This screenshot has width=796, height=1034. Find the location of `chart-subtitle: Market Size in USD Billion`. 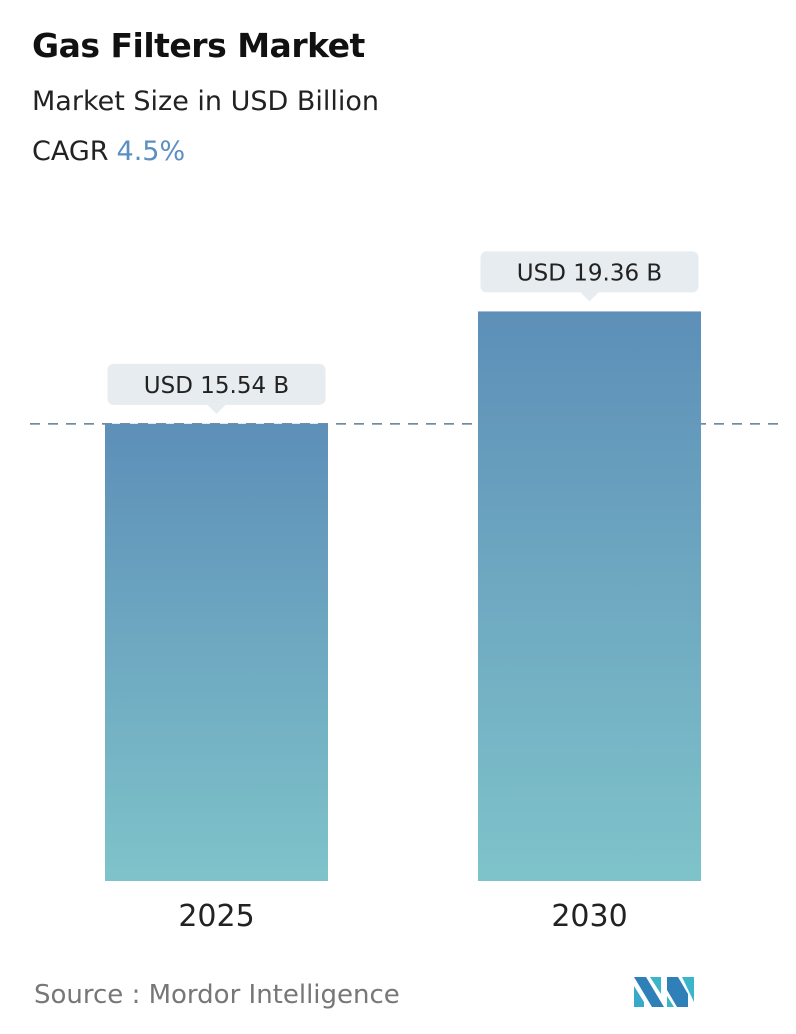

chart-subtitle: Market Size in USD Billion is located at coordinates (206, 101).